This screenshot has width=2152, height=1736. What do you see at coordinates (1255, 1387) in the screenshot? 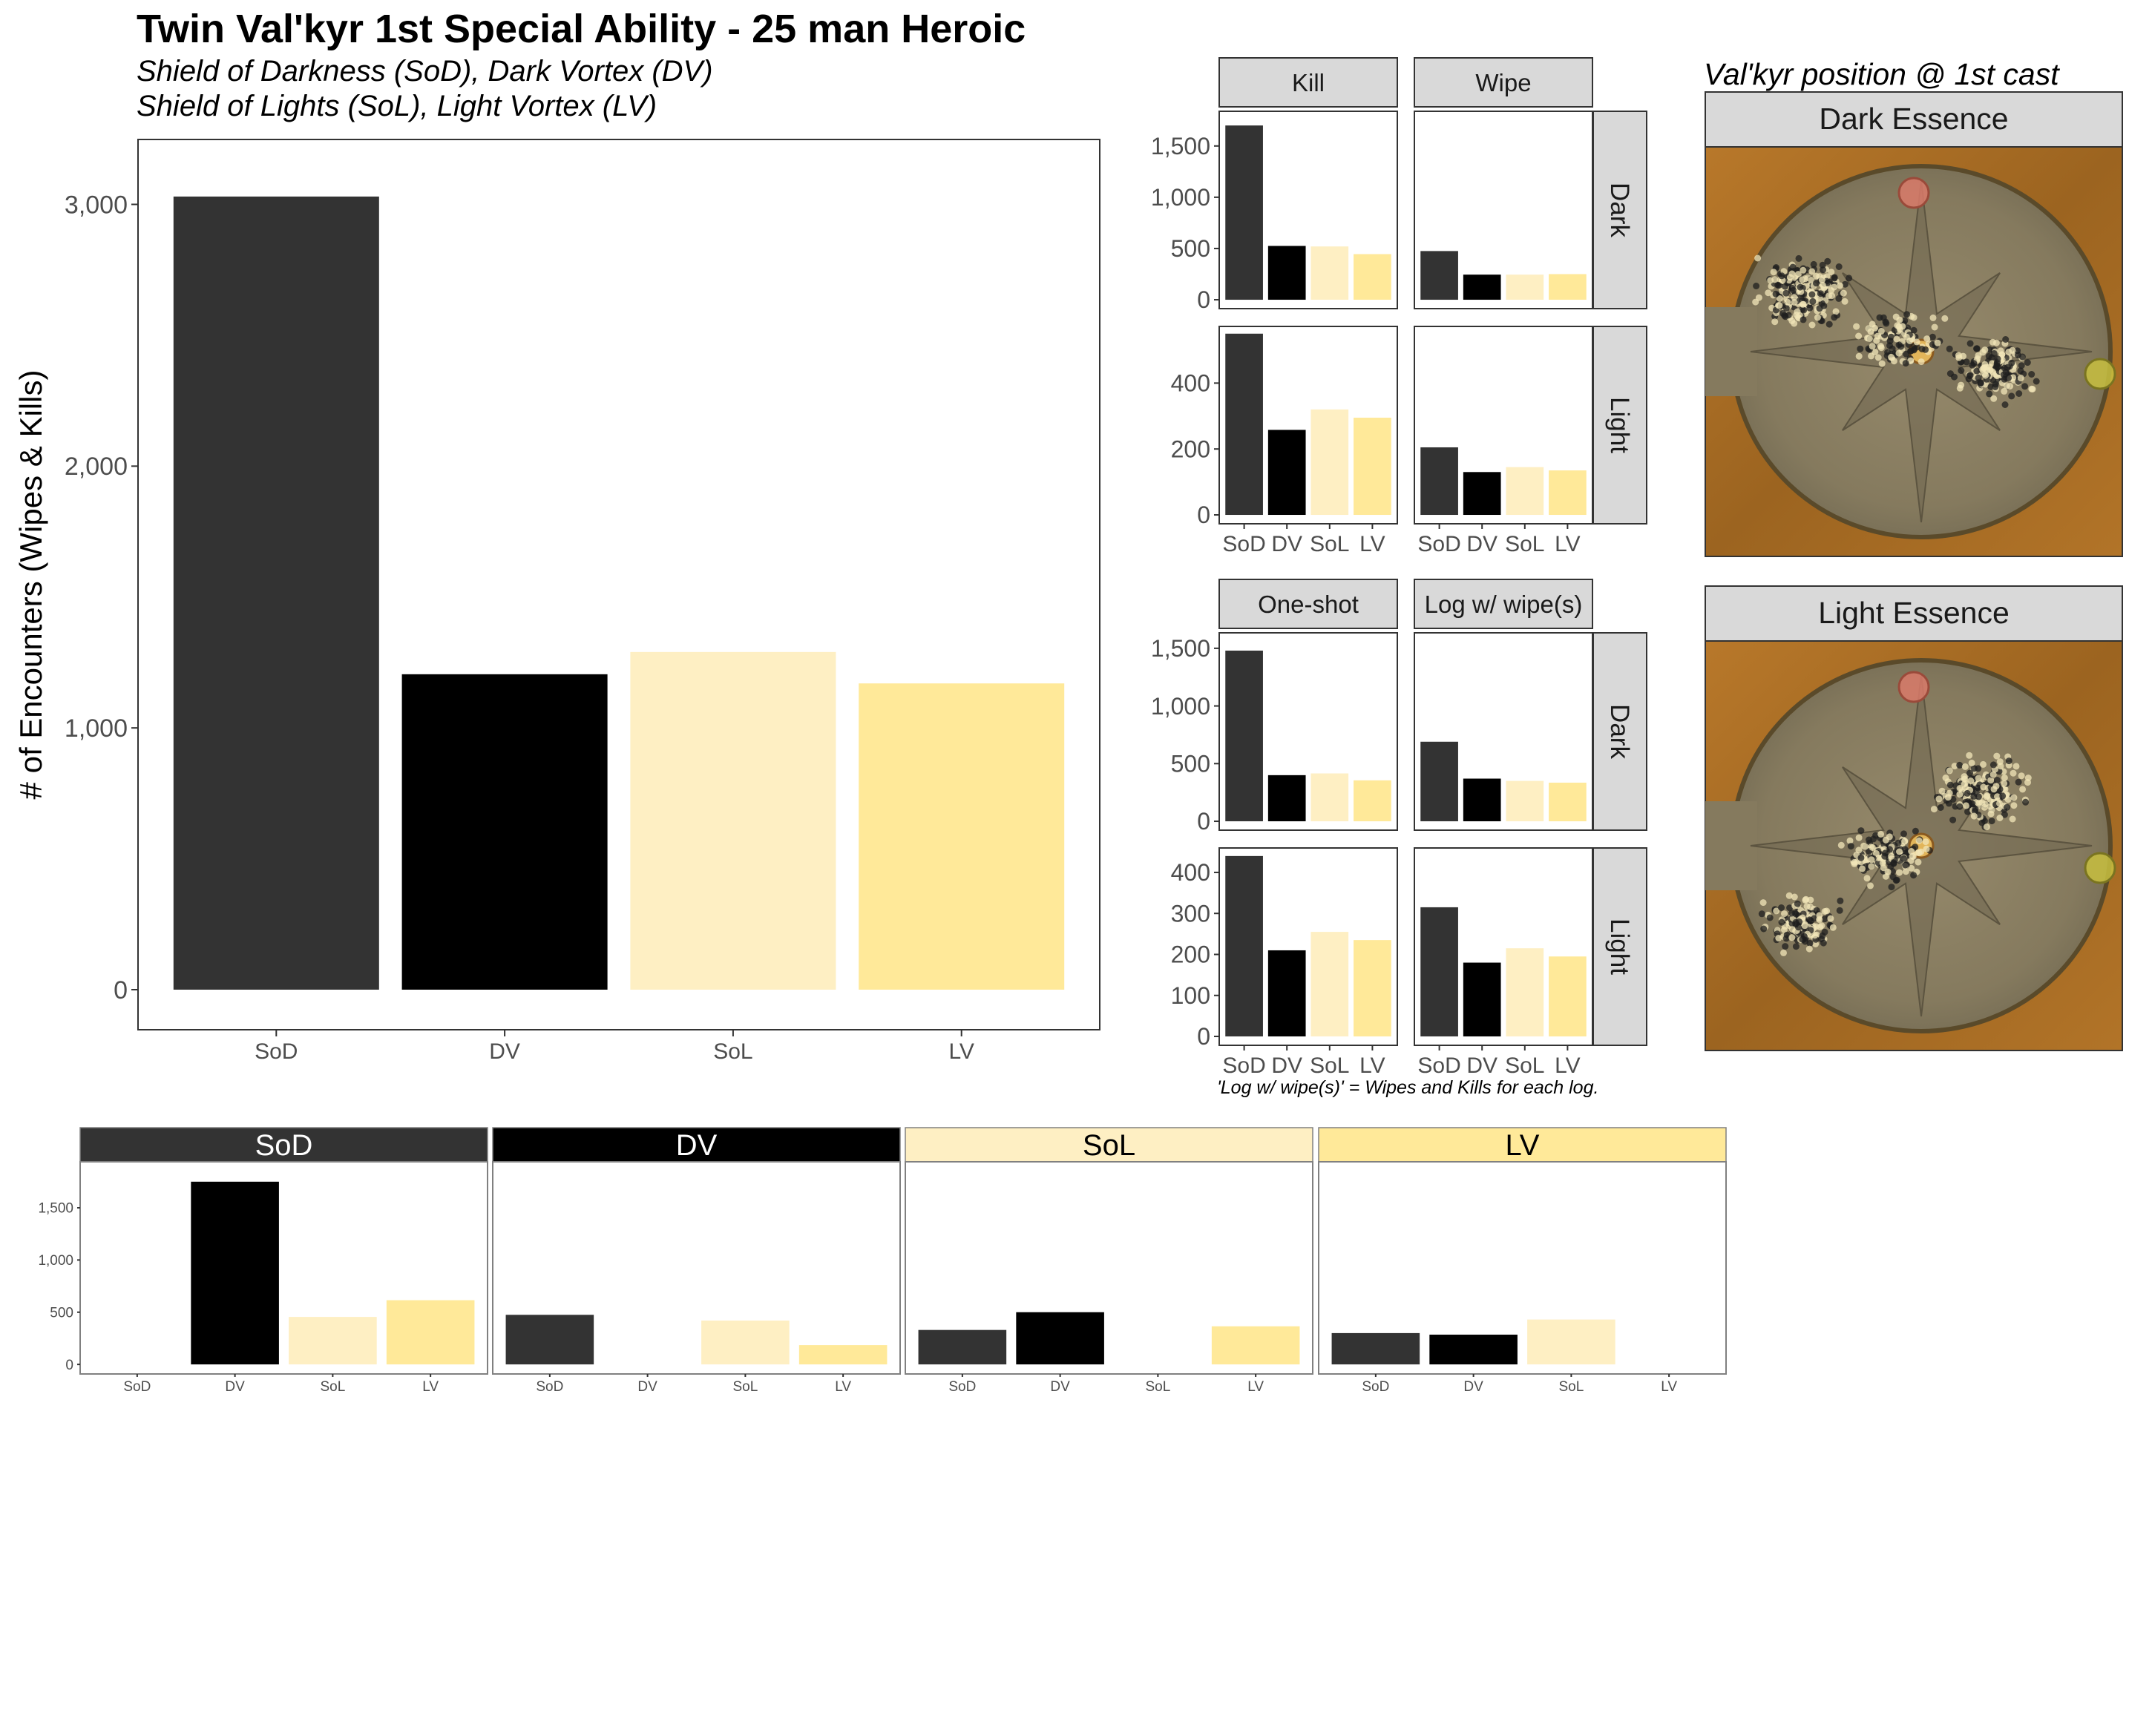
I see `tr-sol-xlabel-lv: LV` at bounding box center [1255, 1387].